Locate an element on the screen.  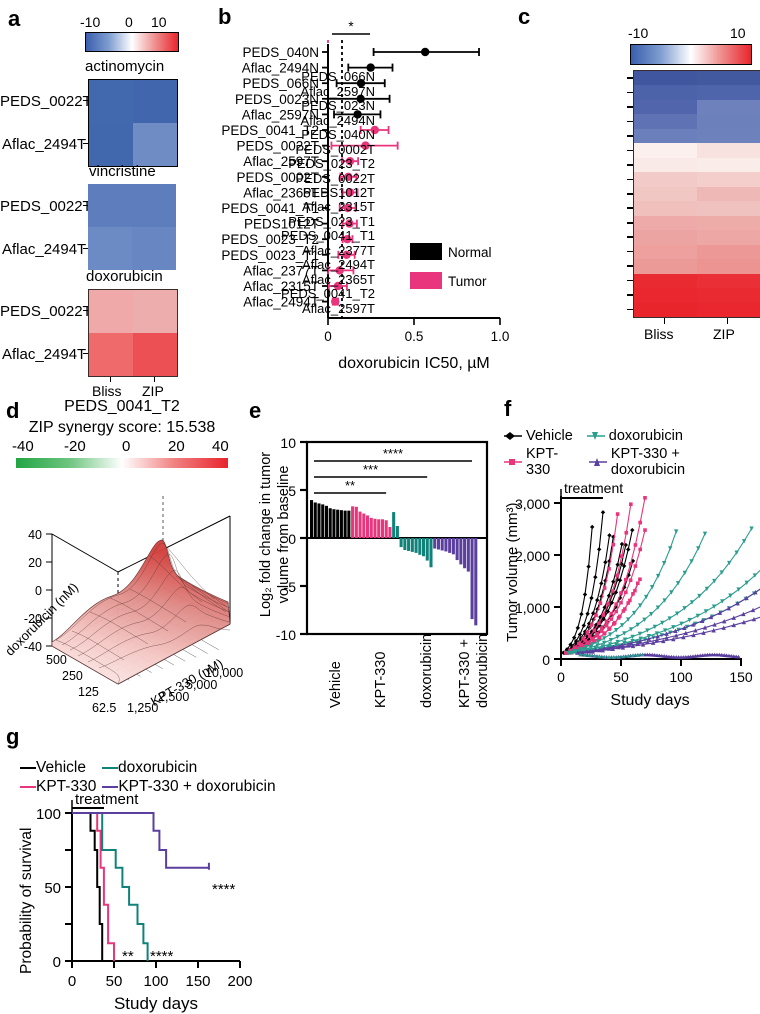
panel-g-xtick-0: 0 is located at coordinates (72, 981).